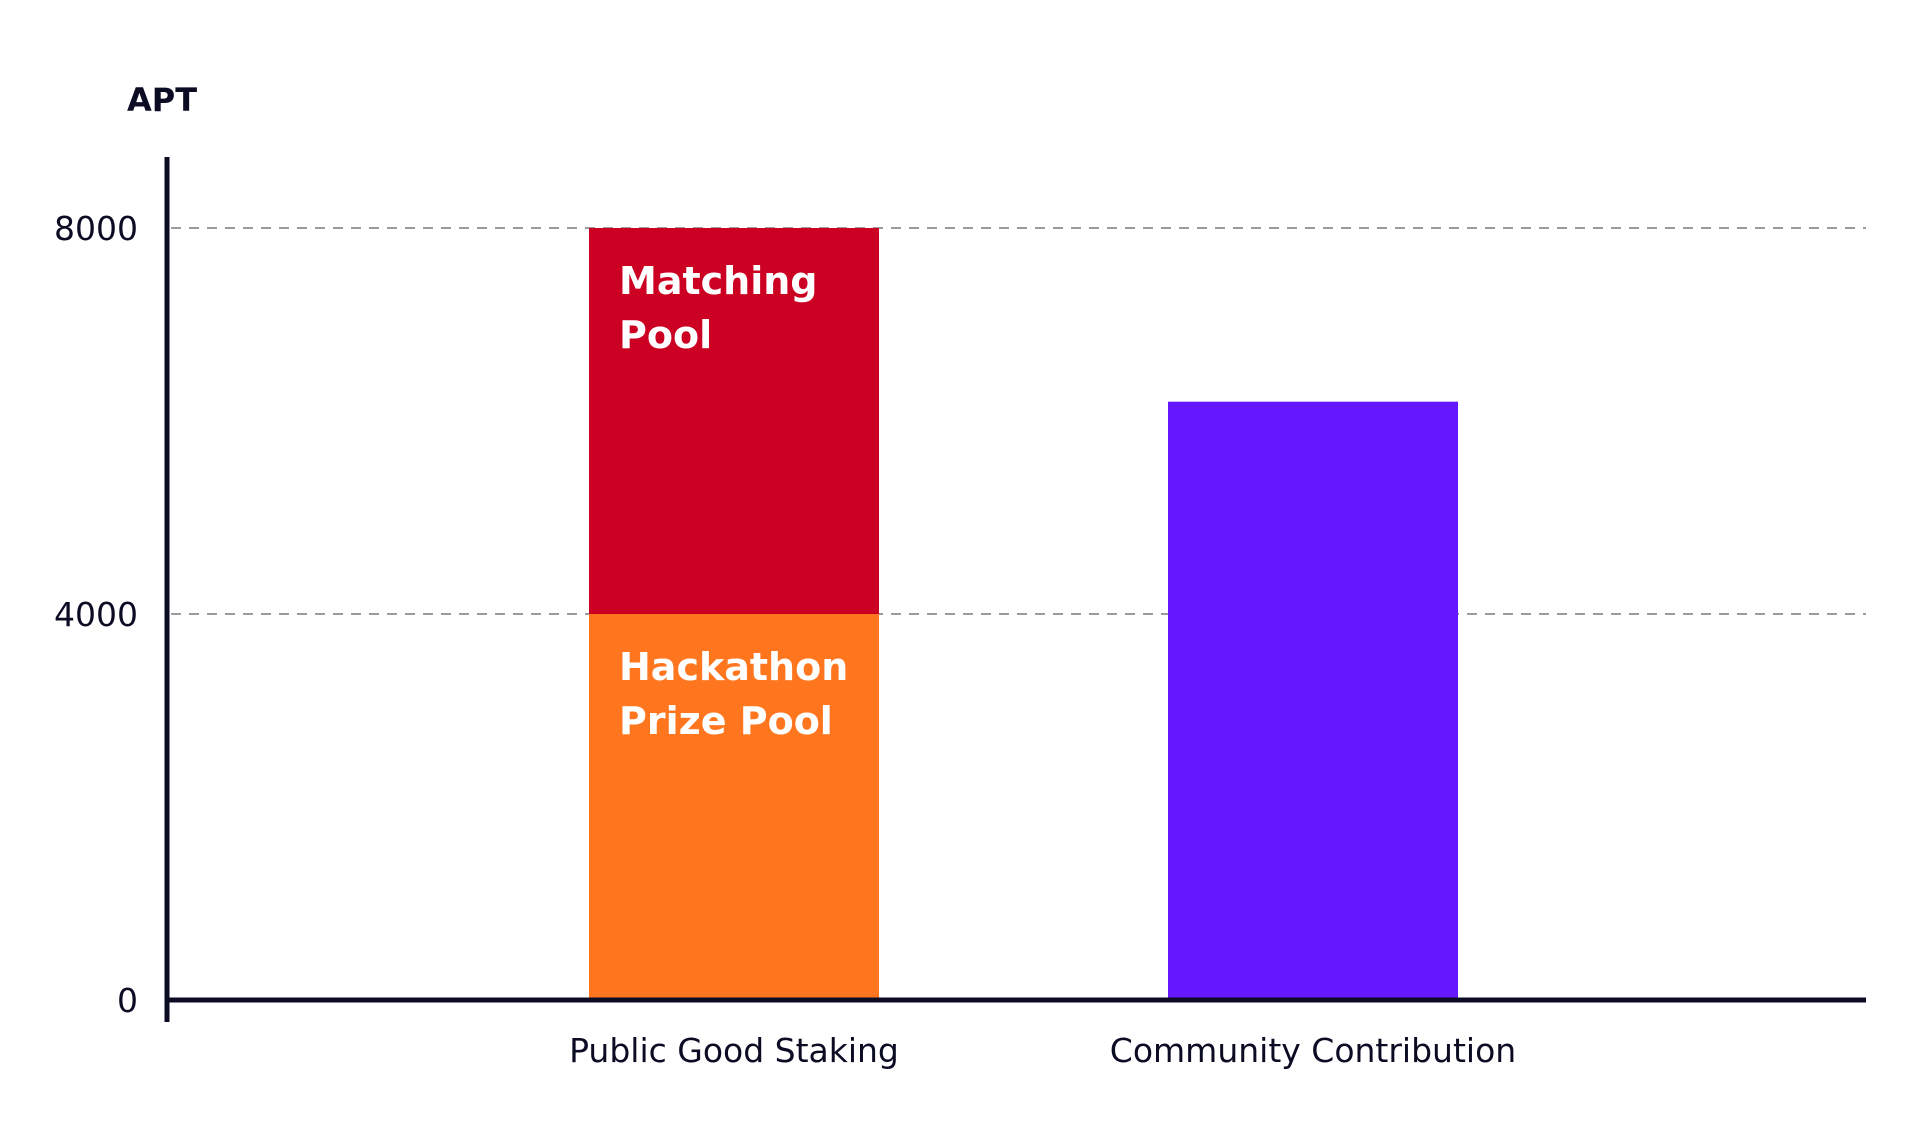 Image resolution: width=1920 pixels, height=1134 pixels. I want to click on y-tick-labels: 0 4000 8000, so click(96, 614).